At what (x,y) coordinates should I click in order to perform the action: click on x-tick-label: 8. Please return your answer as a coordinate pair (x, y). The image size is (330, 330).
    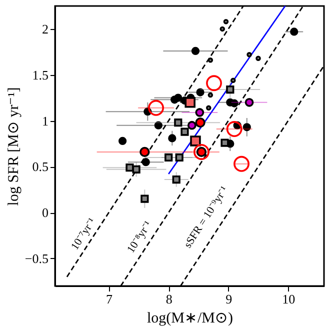
    Looking at the image, I should click on (169, 299).